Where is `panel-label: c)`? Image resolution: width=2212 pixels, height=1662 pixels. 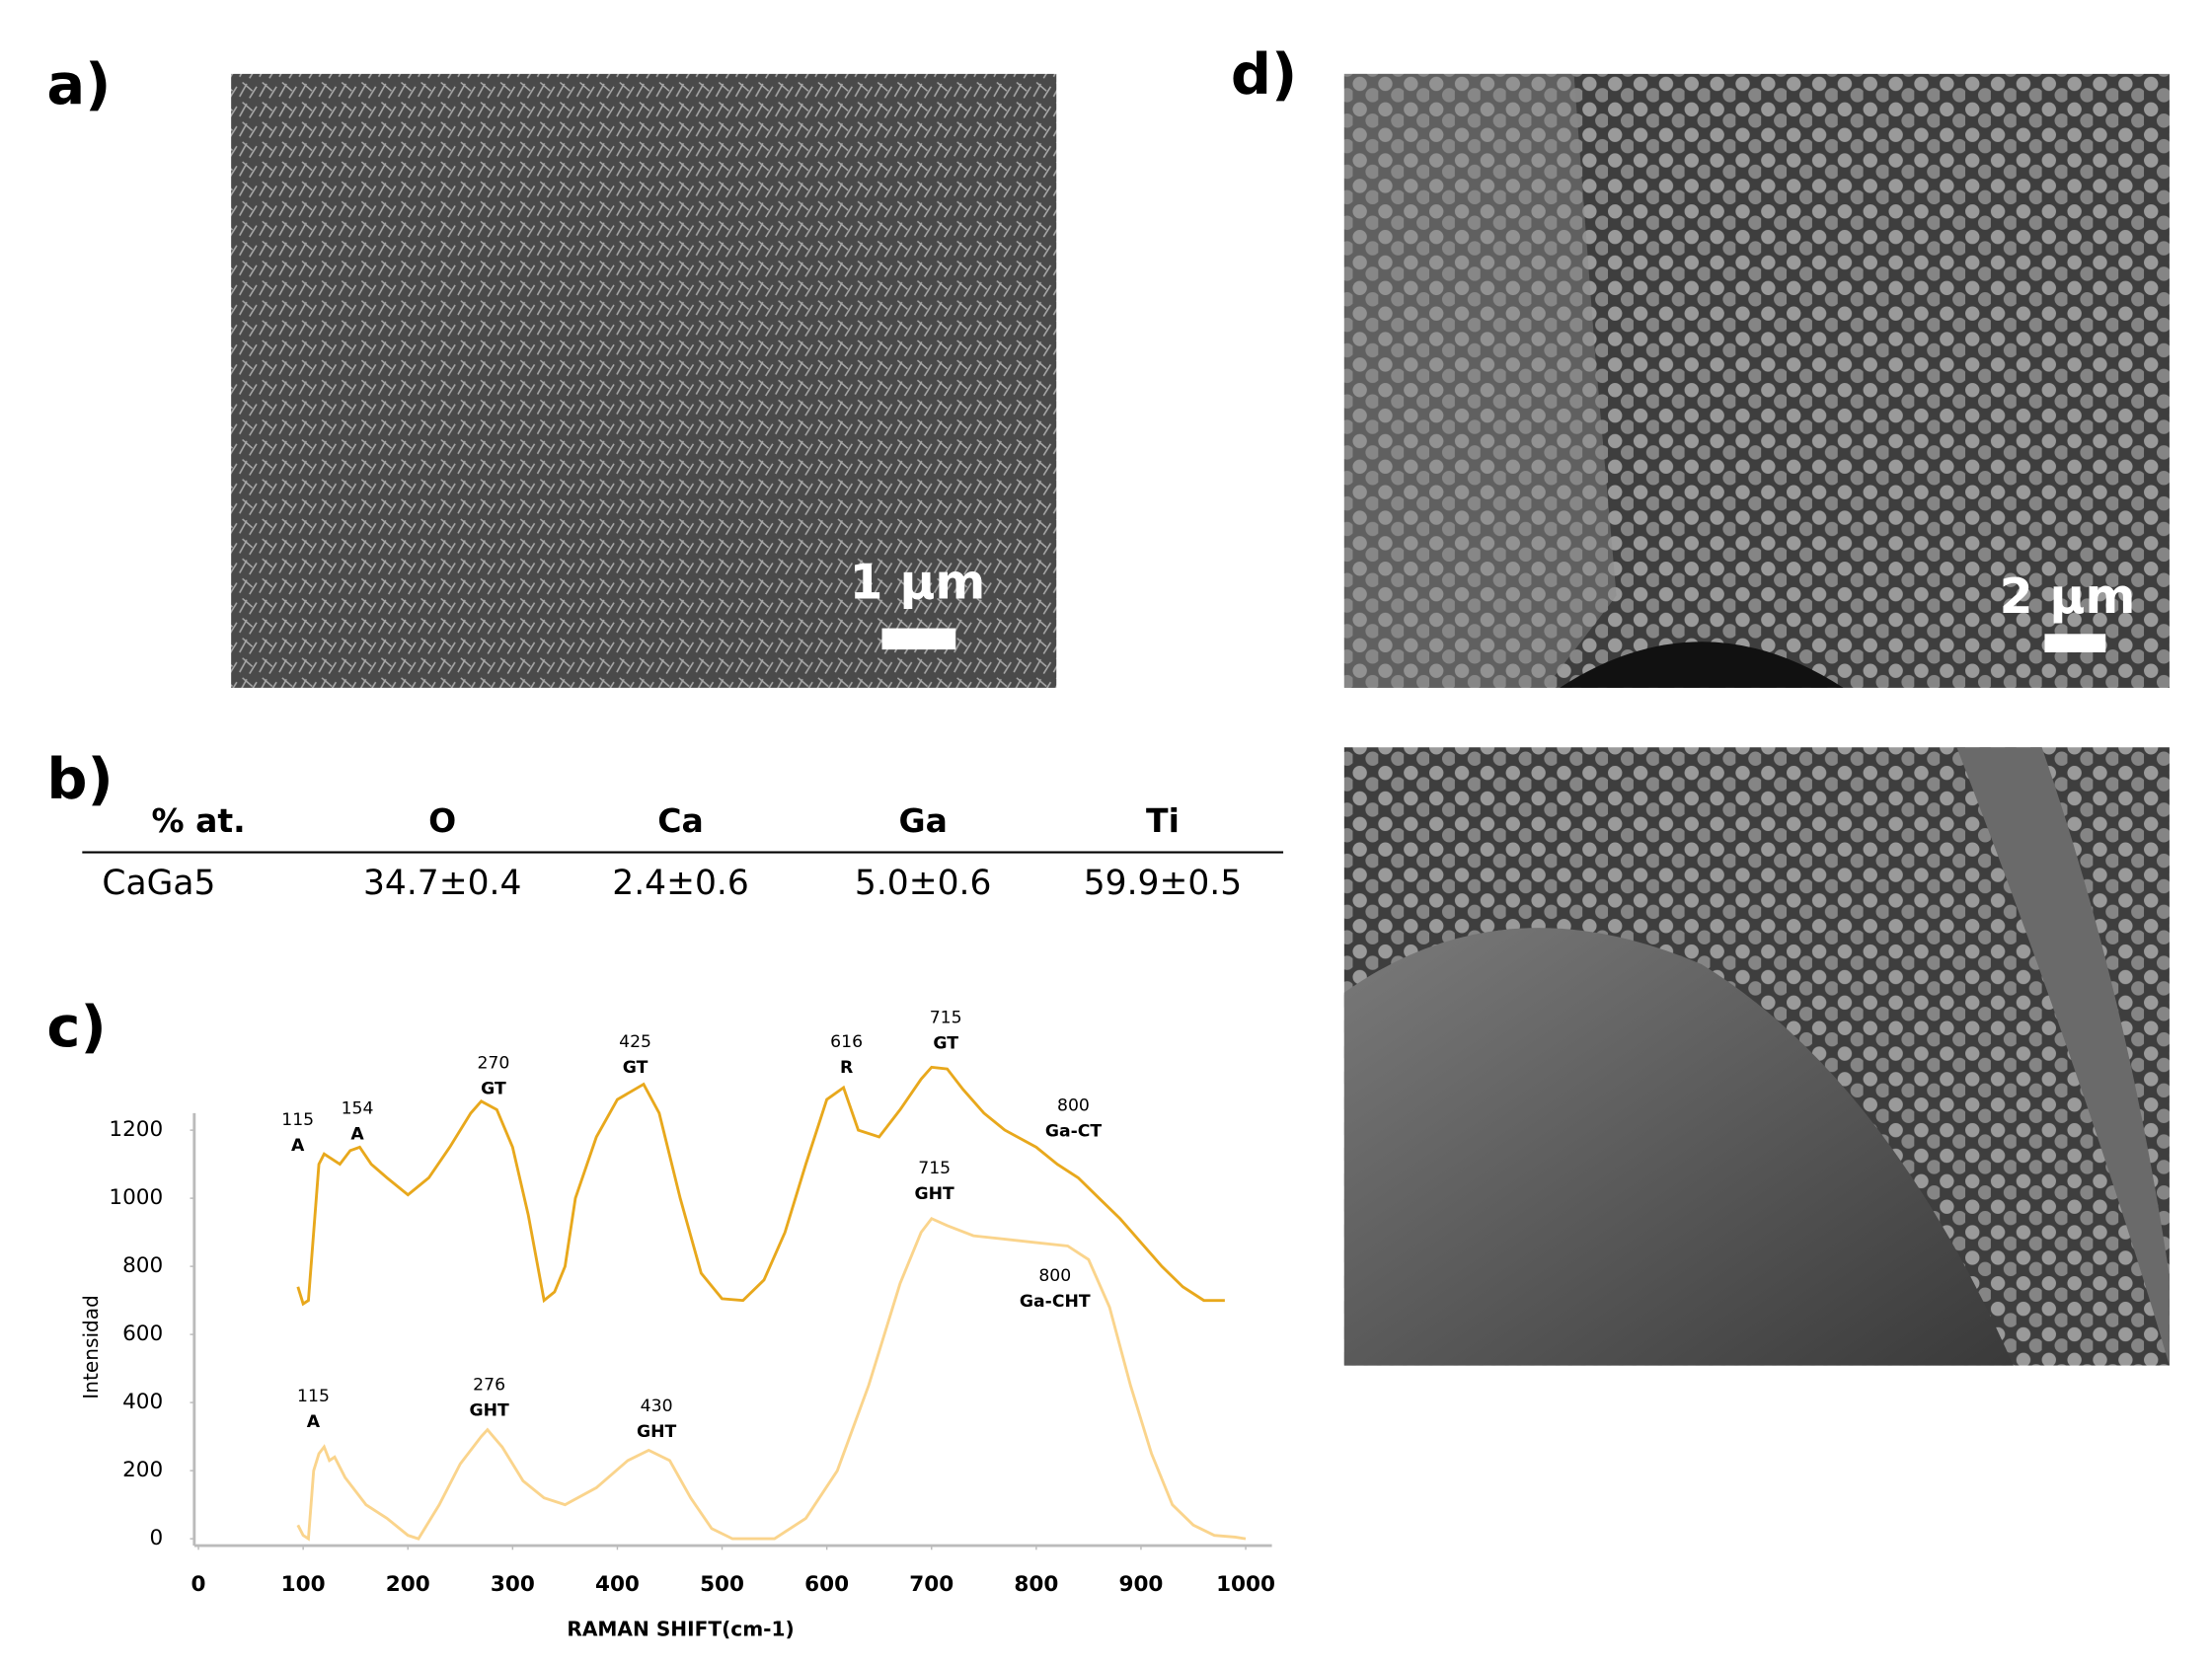 panel-label: c) is located at coordinates (76, 1027).